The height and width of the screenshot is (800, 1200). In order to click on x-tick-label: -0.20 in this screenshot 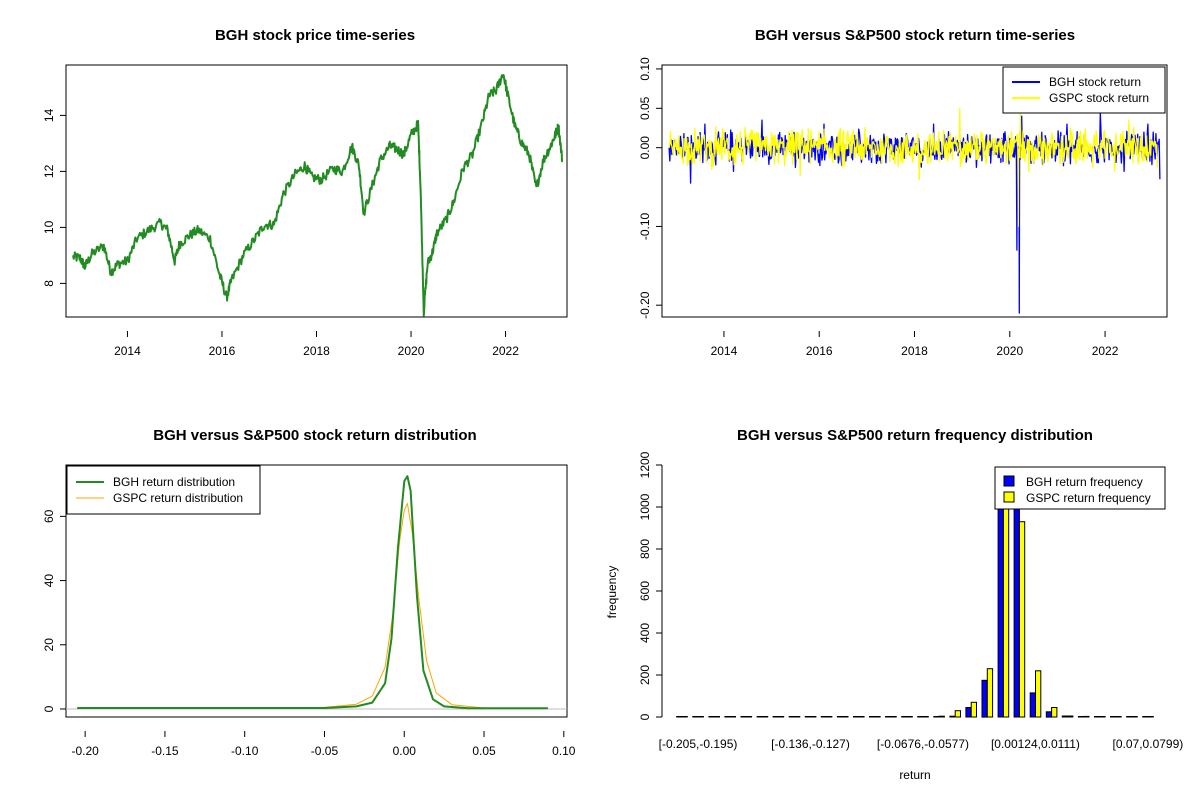, I will do `click(85, 751)`.